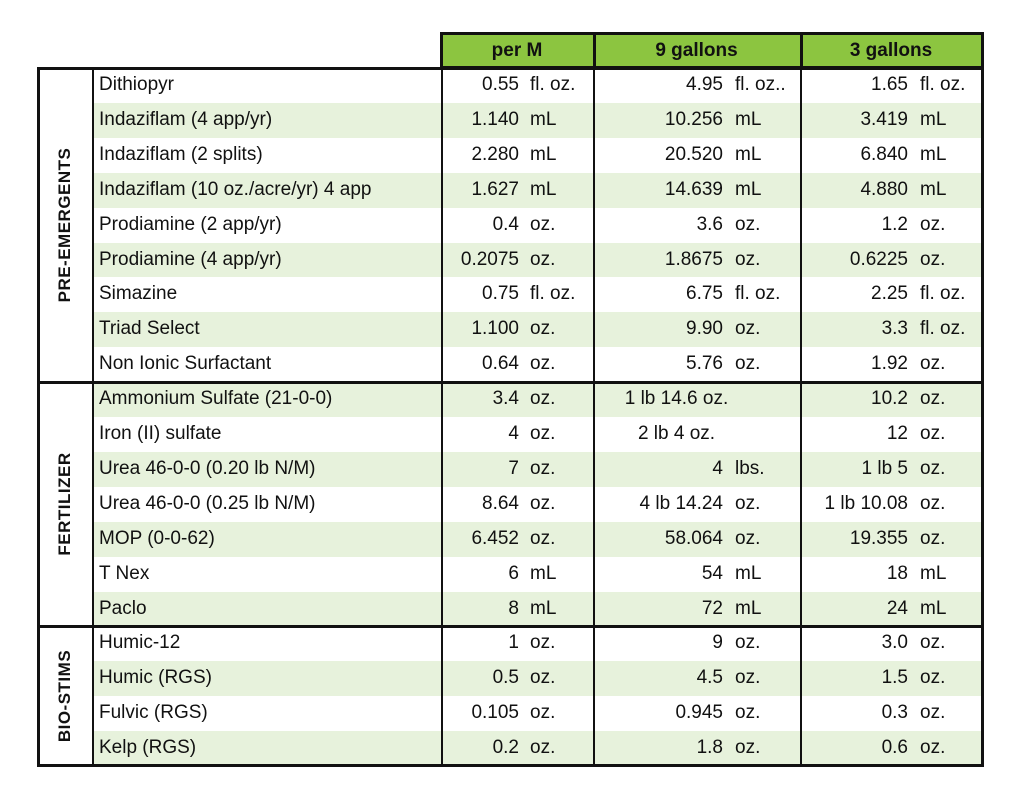 This screenshot has height=800, width=1016. Describe the element at coordinates (207, 468) in the screenshot. I see `item-name: Urea 46-0-0 (0.20 lb N/M)` at that location.